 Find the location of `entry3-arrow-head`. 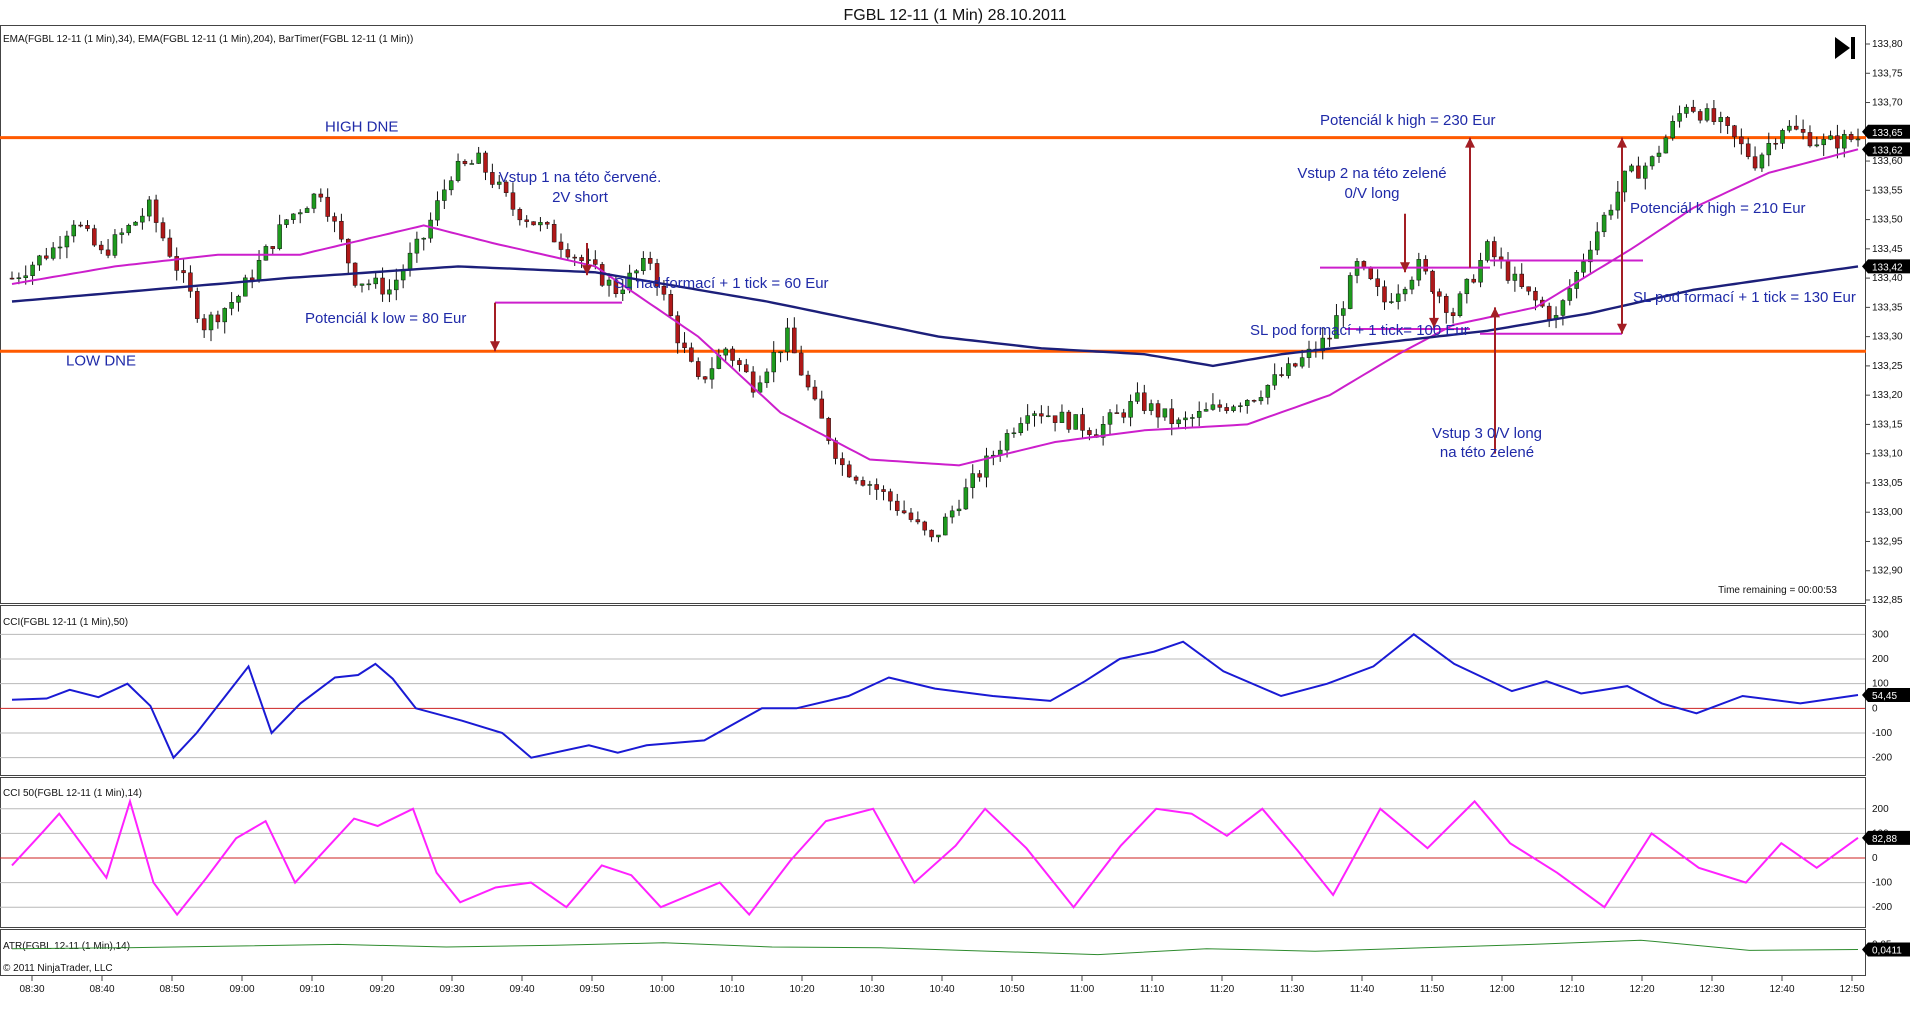

entry3-arrow-head is located at coordinates (1495, 312).